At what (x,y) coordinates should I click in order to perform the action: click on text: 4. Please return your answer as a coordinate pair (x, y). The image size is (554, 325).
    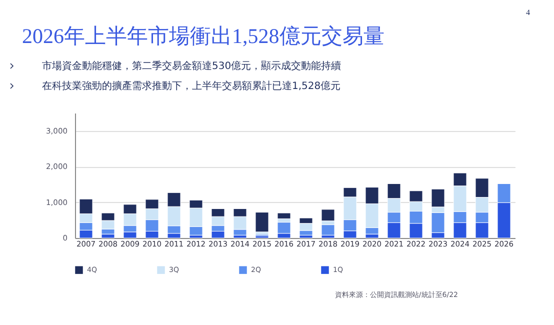
    Looking at the image, I should click on (528, 12).